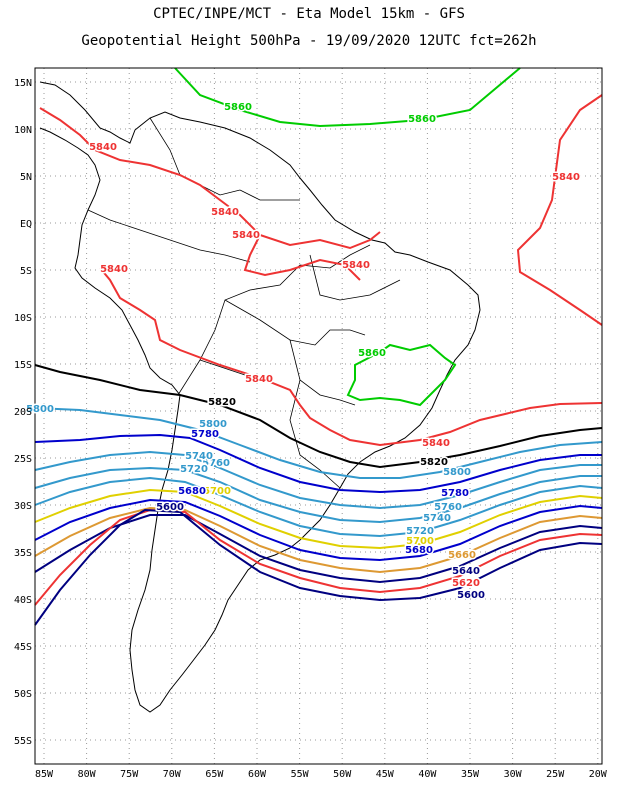  I want to click on lat-label: EQ, so click(26, 224).